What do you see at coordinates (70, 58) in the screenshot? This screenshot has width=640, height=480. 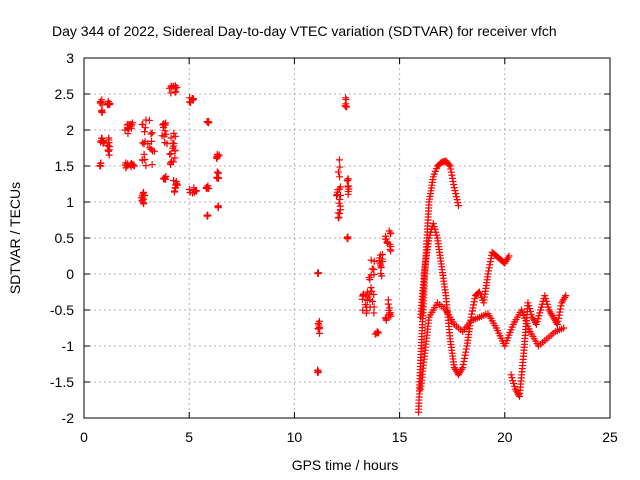 I see `y-tick-label: 3` at bounding box center [70, 58].